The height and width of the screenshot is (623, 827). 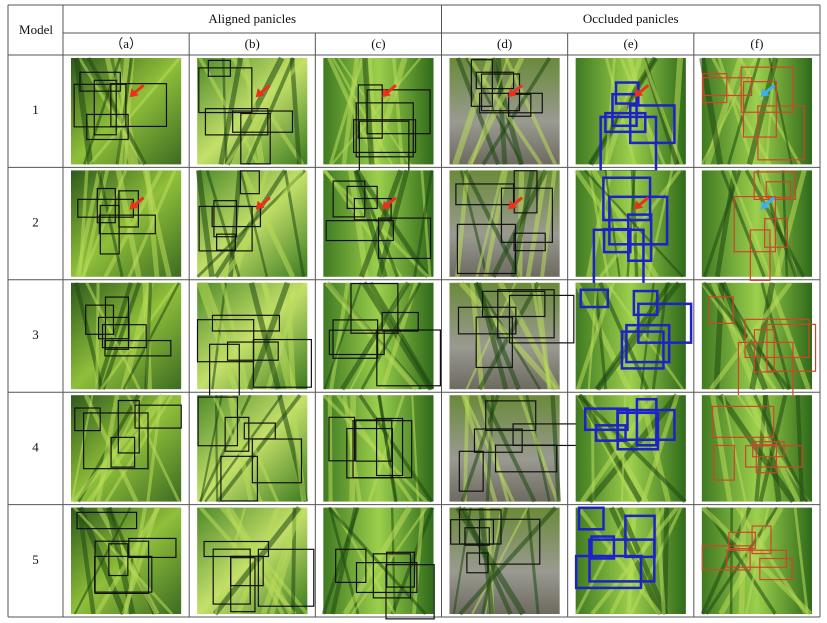 I want to click on group-label: Occluded panicles, so click(x=631, y=18).